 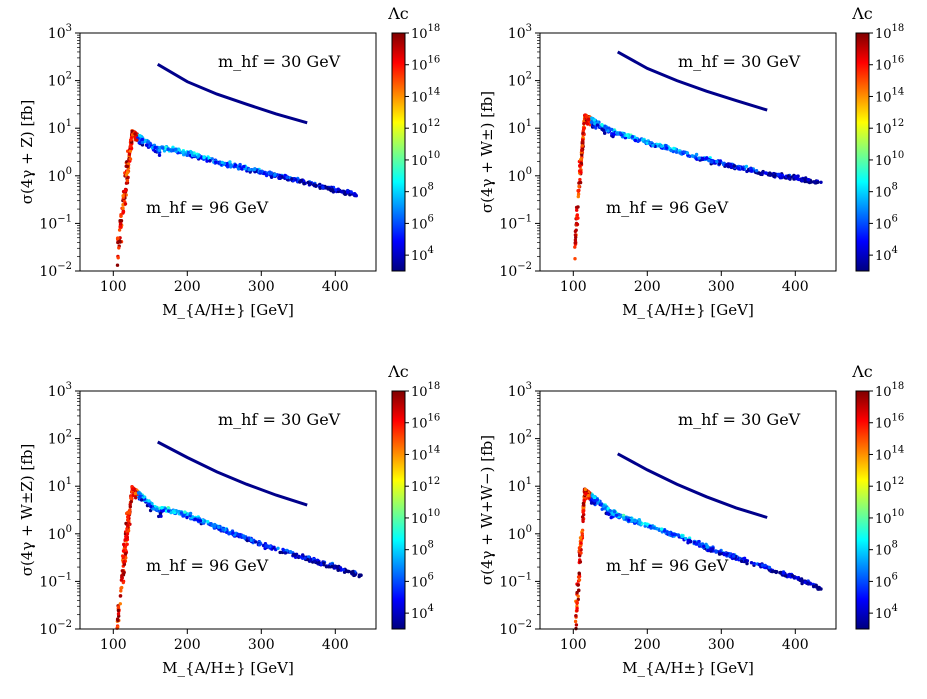 What do you see at coordinates (862, 13) in the screenshot?
I see `colorbar-title: Λc` at bounding box center [862, 13].